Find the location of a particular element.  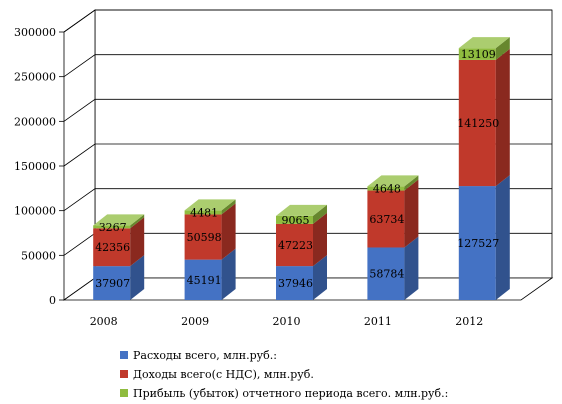

y-tick-label: 300000 is located at coordinates (35, 32).